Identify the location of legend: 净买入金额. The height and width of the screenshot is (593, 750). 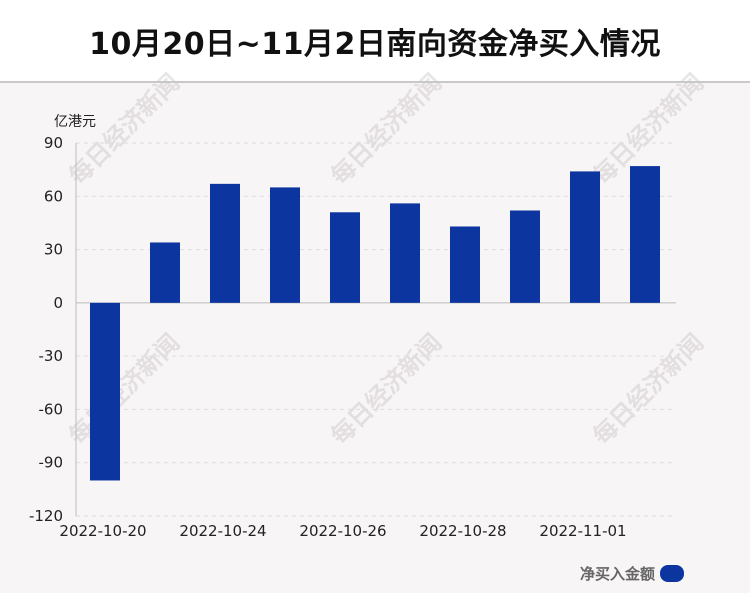
(632, 573).